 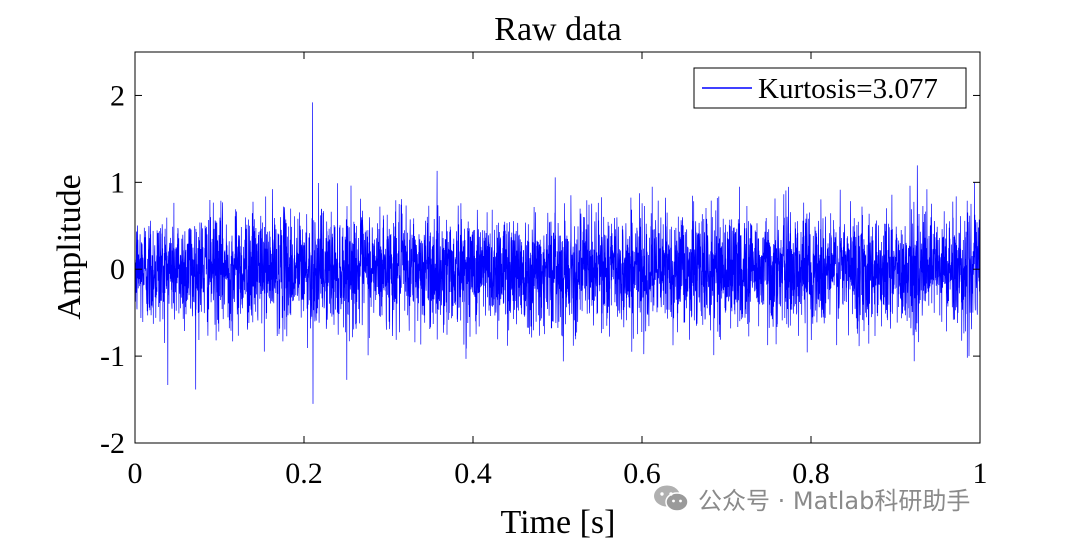 What do you see at coordinates (117, 182) in the screenshot?
I see `y-tick-label: 1` at bounding box center [117, 182].